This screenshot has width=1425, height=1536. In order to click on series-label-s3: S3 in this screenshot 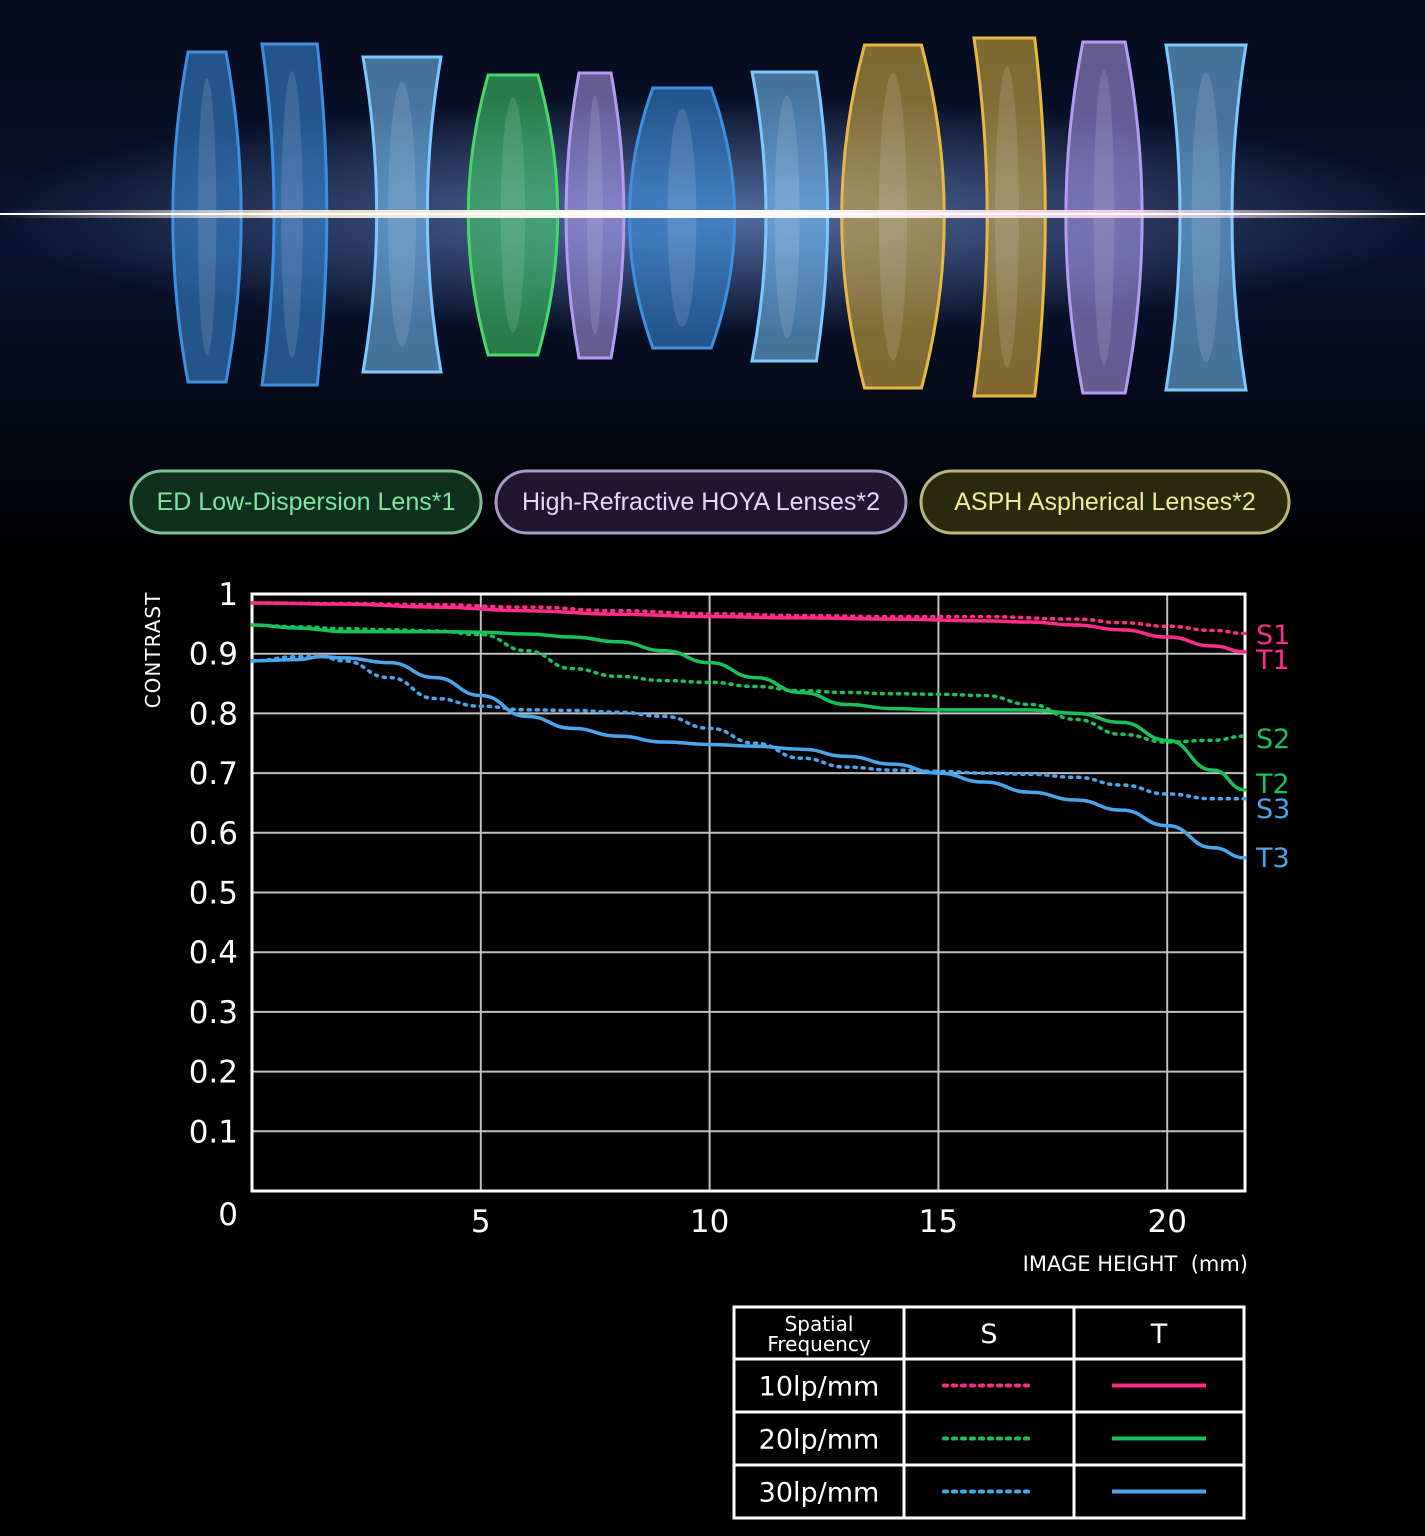, I will do `click(1273, 809)`.